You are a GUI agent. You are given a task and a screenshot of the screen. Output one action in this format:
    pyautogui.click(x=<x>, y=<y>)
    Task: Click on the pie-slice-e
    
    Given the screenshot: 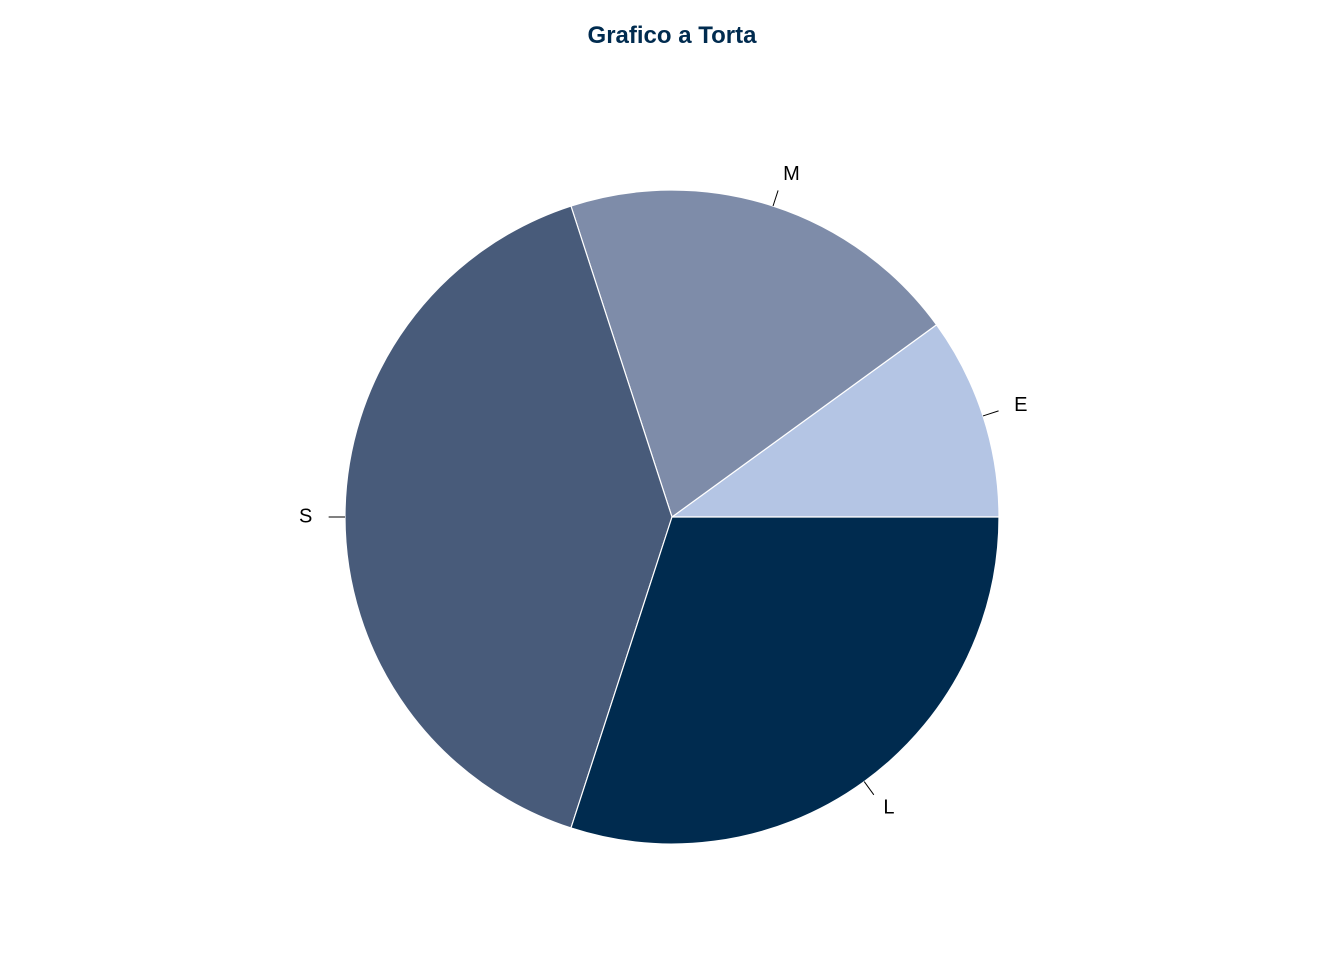 What is the action you would take?
    pyautogui.click(x=835, y=420)
    